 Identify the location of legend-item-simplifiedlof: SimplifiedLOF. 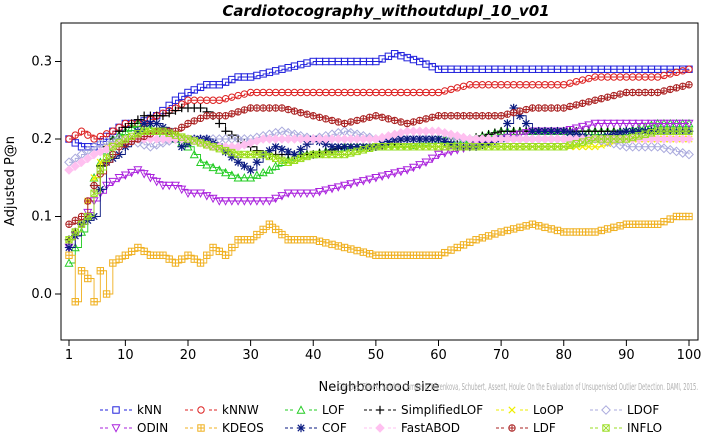
(423, 410).